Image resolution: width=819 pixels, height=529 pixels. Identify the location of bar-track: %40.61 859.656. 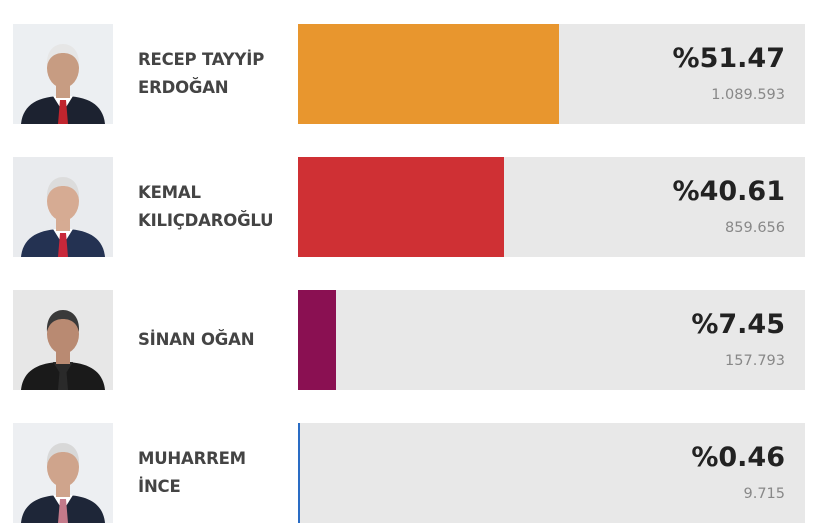
(551, 207).